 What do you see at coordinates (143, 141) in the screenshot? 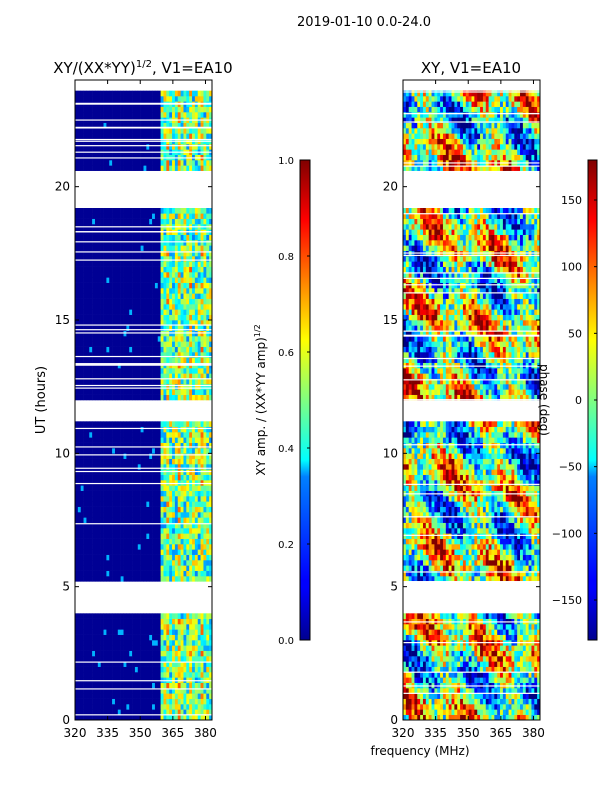
I see `flagged-row` at bounding box center [143, 141].